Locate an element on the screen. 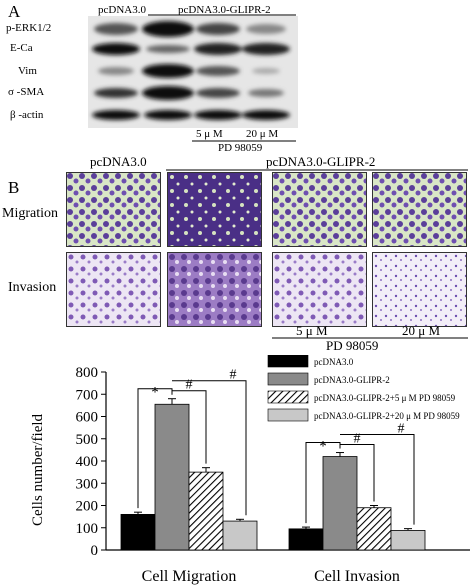 This screenshot has height=586, width=474. y-tick-label: 200 is located at coordinates (87, 507).